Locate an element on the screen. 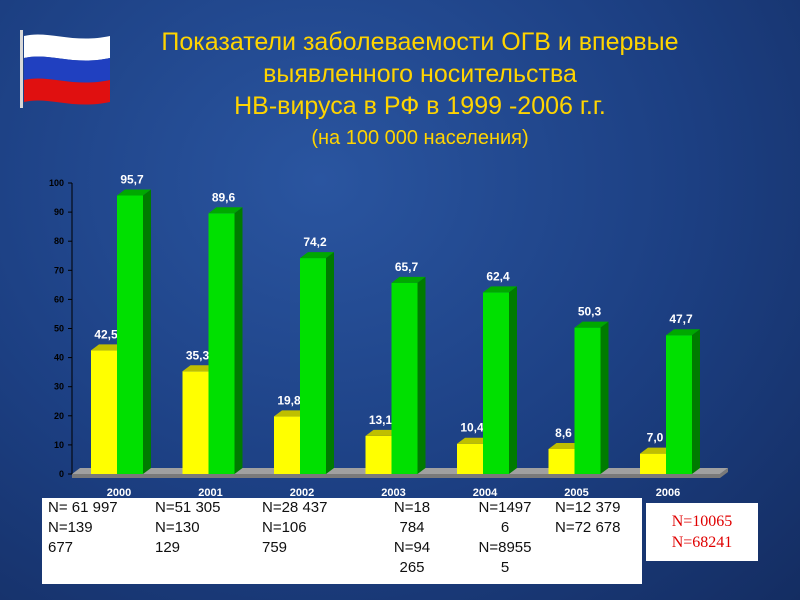  n-counts-panel is located at coordinates (342, 541).